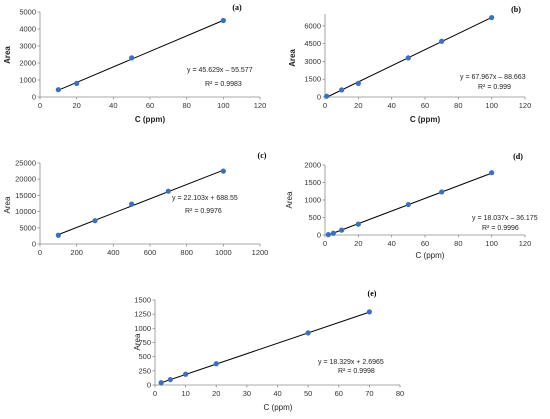 This screenshot has height=419, width=550. Describe the element at coordinates (223, 84) in the screenshot. I see `r-squared-label: R² = 0.9983` at that location.